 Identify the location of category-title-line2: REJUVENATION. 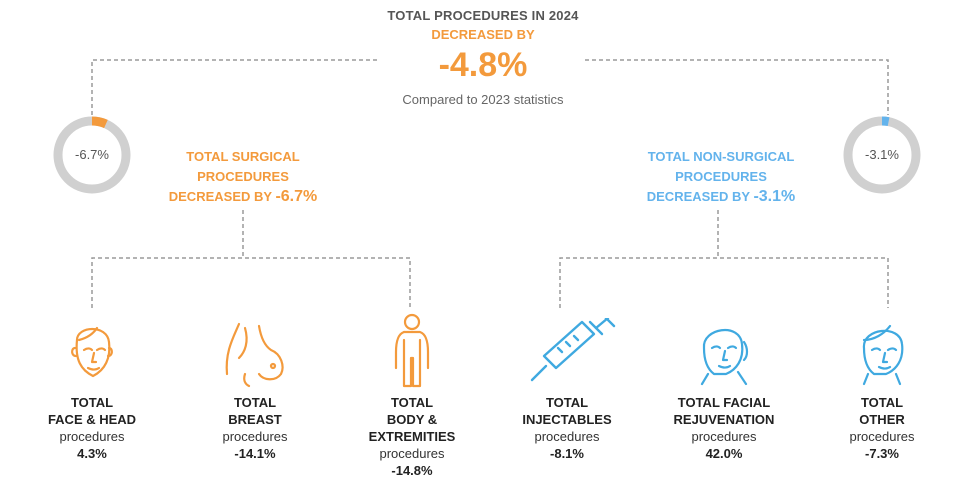
(724, 419).